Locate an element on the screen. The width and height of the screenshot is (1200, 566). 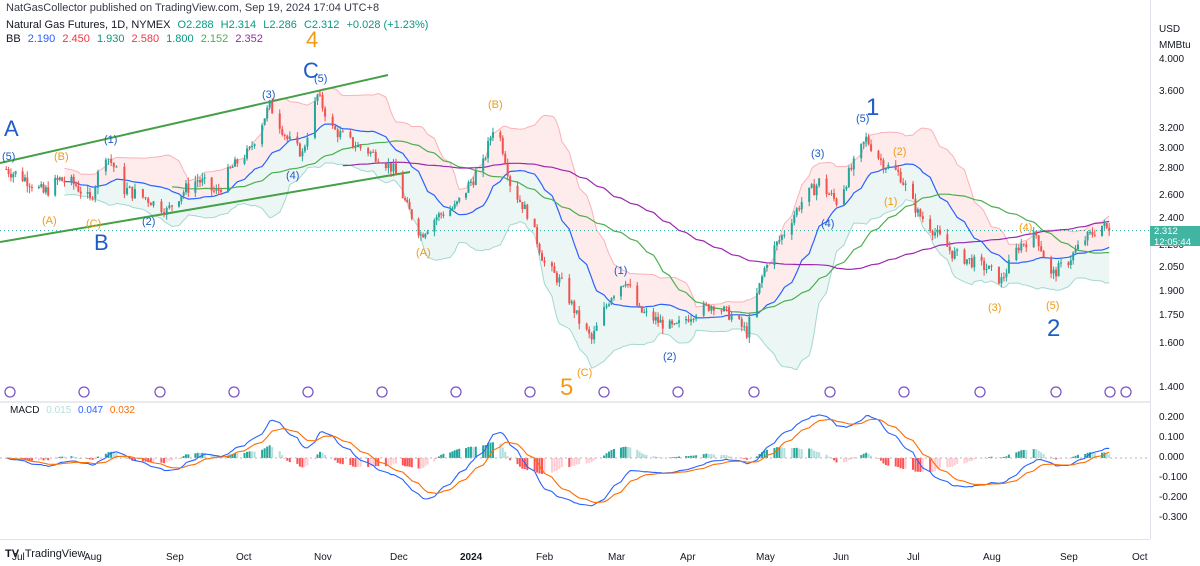
macd-axis: 0.200 0.100 0.000 -0.100 -0.200 -0.300 is located at coordinates (1175, 470).